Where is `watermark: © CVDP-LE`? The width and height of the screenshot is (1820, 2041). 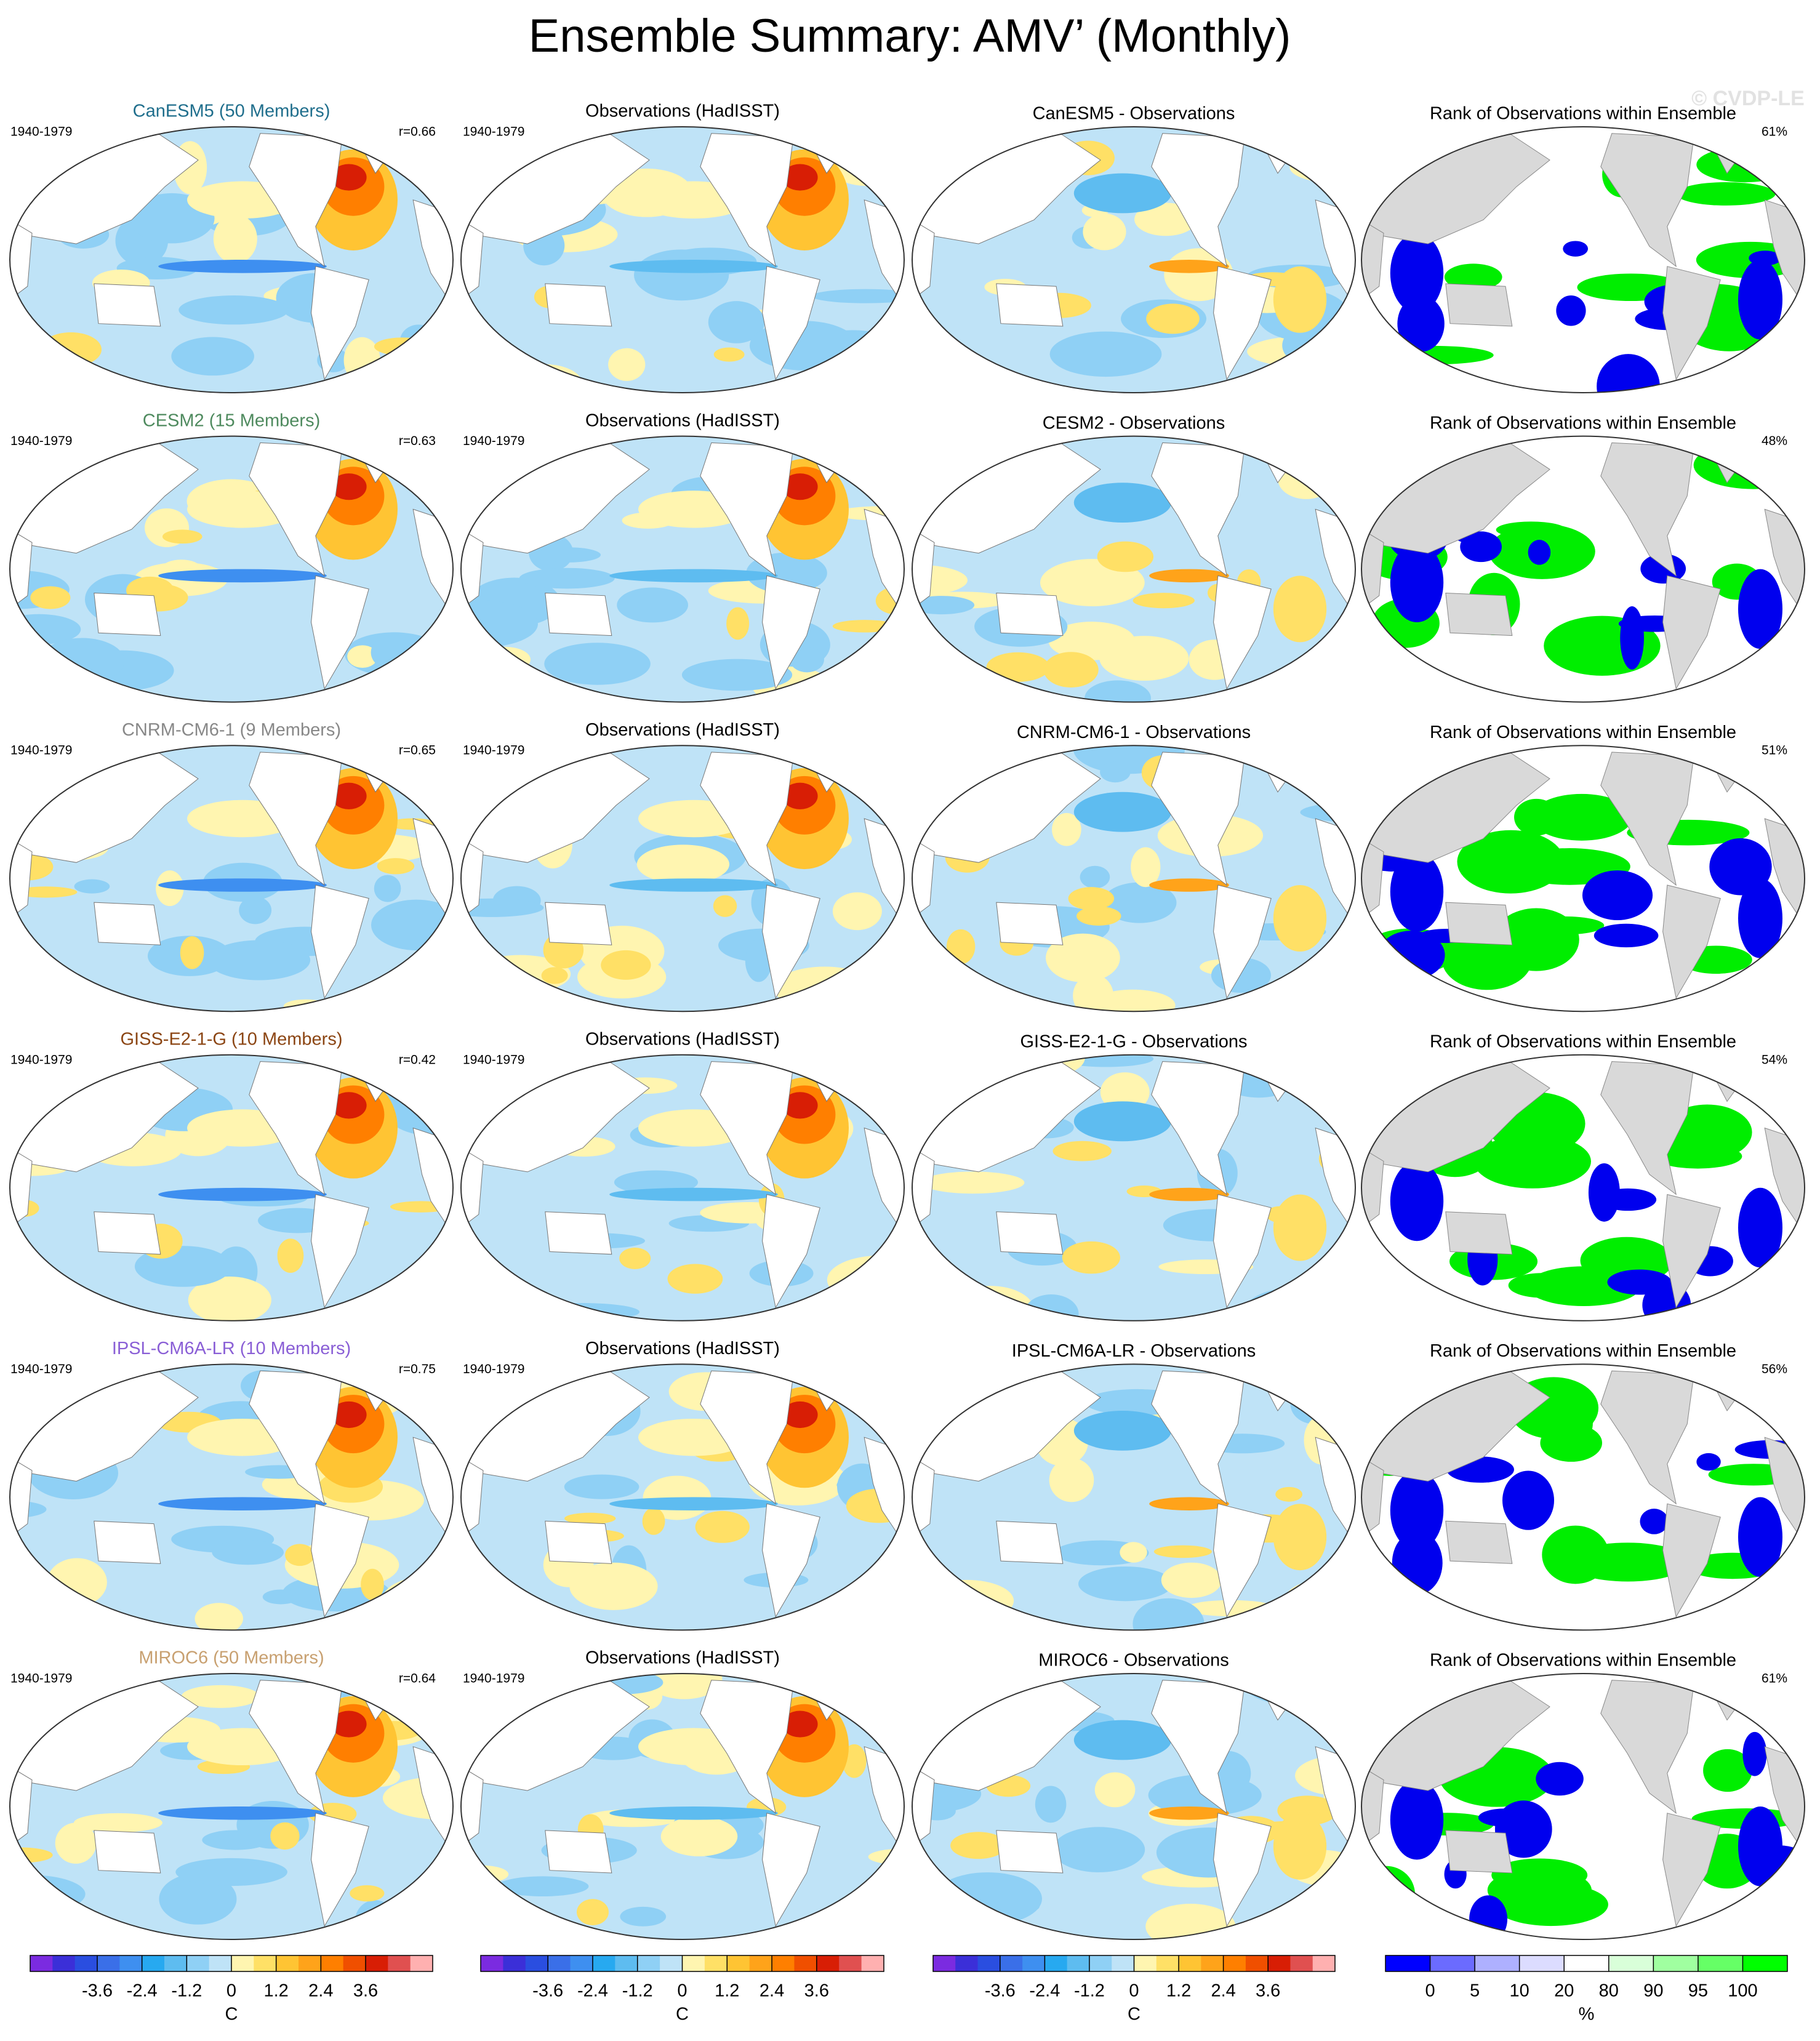
watermark: © CVDP-LE is located at coordinates (1748, 98).